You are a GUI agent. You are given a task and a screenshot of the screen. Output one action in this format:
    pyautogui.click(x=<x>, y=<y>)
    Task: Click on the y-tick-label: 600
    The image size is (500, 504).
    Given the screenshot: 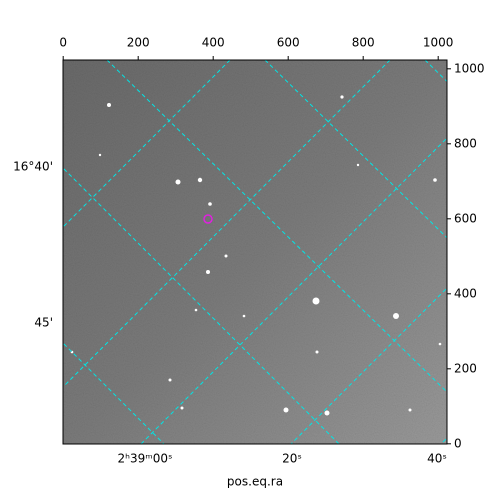 What is the action you would take?
    pyautogui.click(x=465, y=218)
    